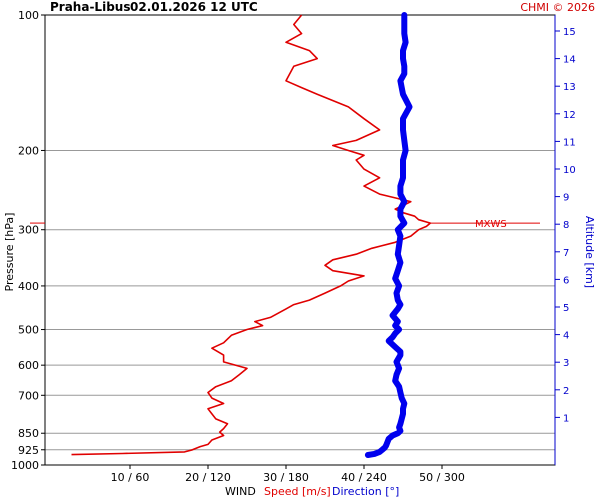 This screenshot has width=600, height=500. What do you see at coordinates (28, 433) in the screenshot?
I see `pressure-tick-label-850: 850` at bounding box center [28, 433].